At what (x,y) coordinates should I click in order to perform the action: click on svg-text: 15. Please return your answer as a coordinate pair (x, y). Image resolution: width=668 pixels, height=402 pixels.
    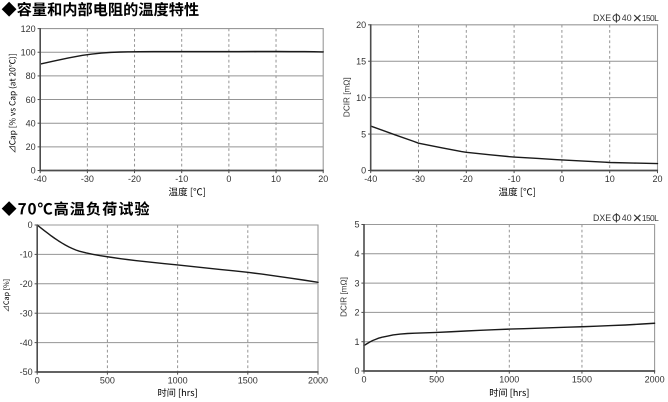
    Looking at the image, I should click on (361, 61).